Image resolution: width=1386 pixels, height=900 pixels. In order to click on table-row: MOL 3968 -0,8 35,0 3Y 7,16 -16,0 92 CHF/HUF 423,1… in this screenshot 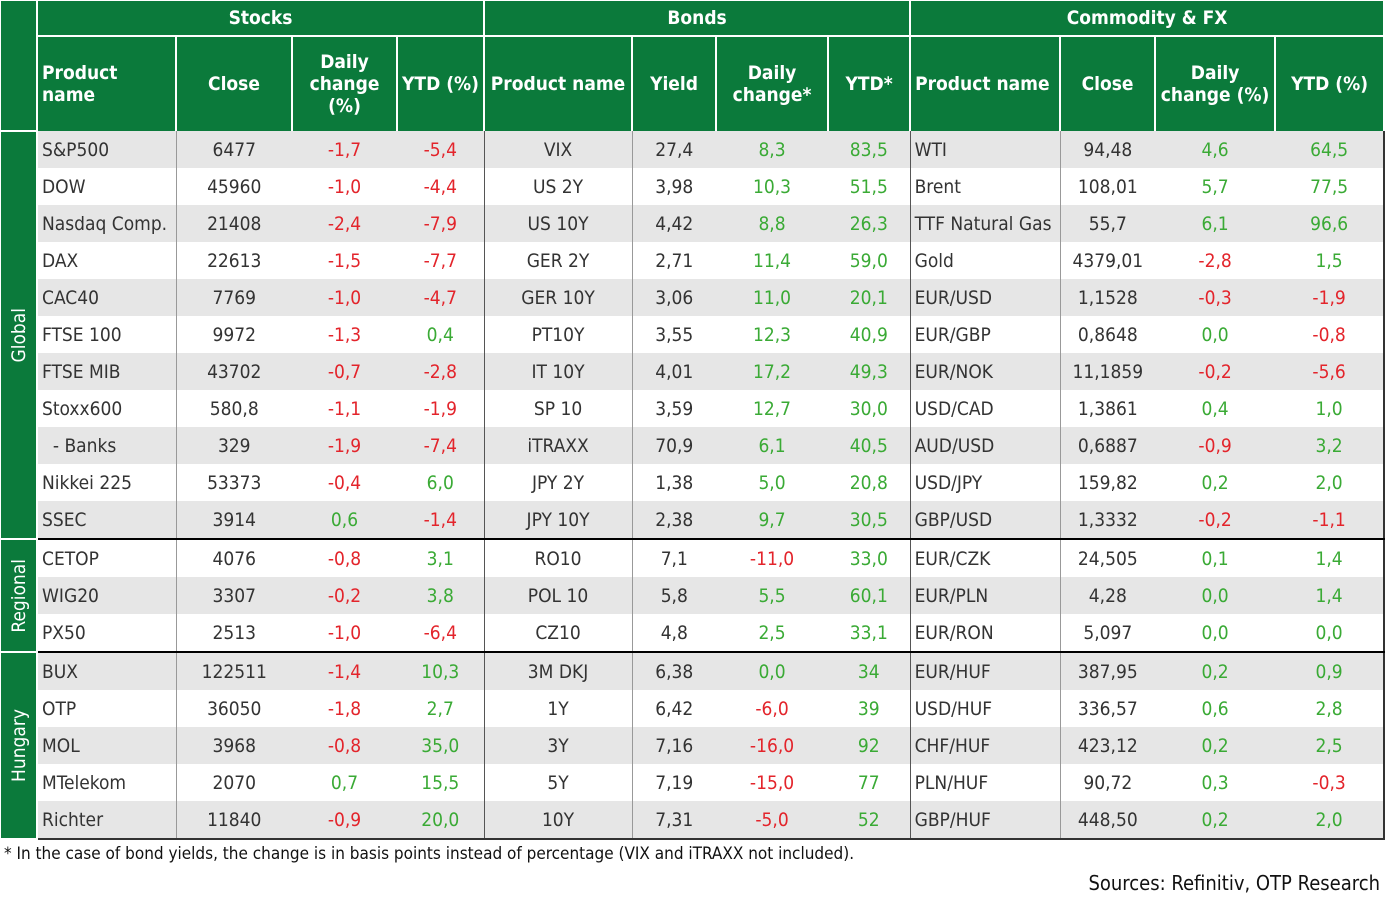, I will do `click(693, 745)`.